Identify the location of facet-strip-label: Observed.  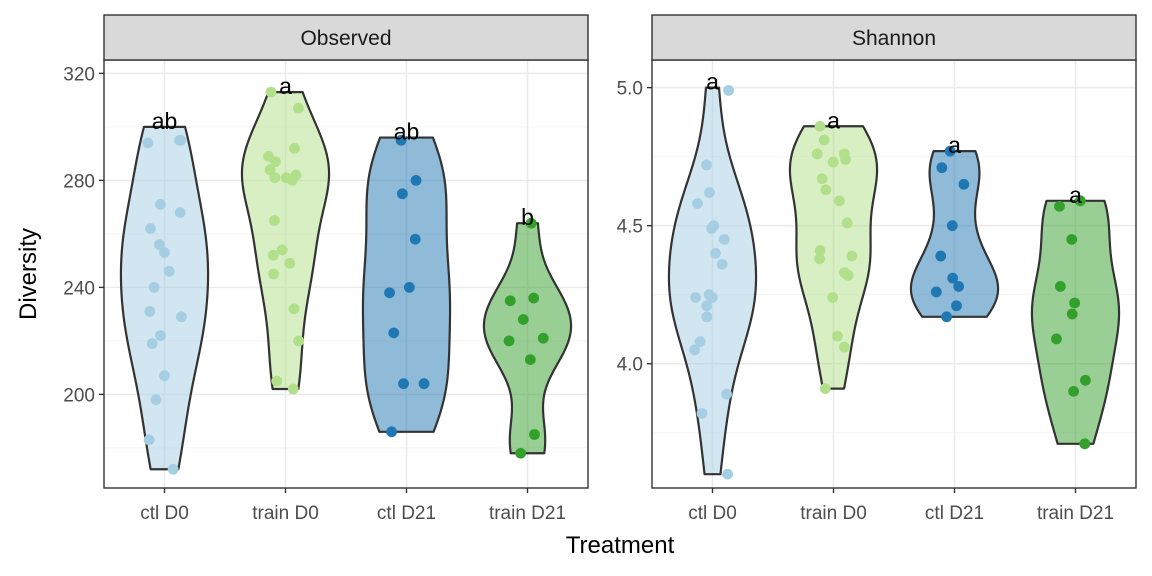
(345, 38).